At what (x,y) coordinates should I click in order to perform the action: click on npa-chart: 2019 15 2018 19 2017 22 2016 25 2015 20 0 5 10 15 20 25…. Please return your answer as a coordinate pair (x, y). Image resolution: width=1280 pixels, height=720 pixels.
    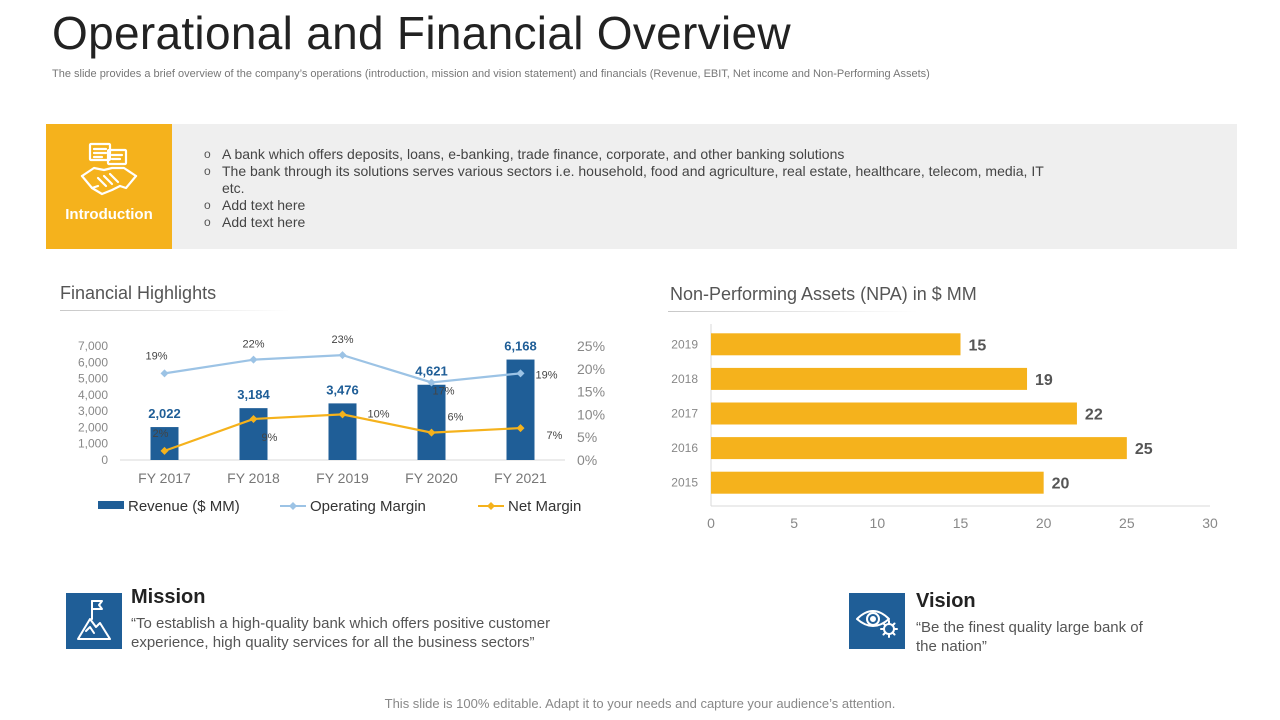
    Looking at the image, I should click on (944, 427).